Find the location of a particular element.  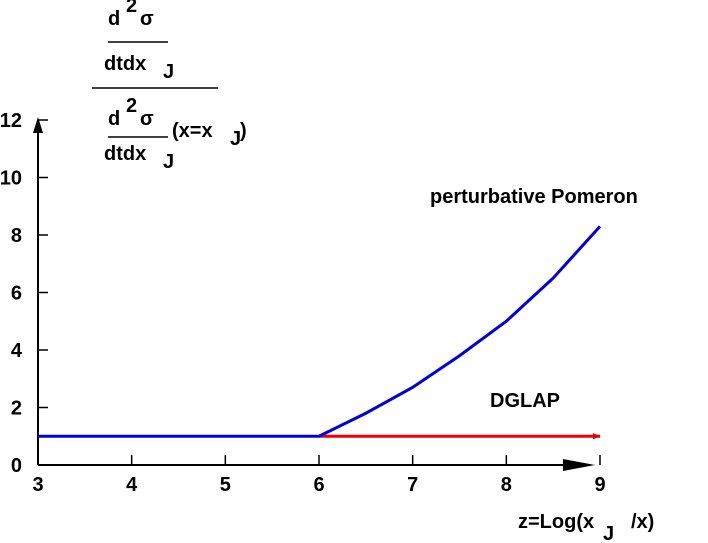

x-tick-label: 7 is located at coordinates (412, 485).